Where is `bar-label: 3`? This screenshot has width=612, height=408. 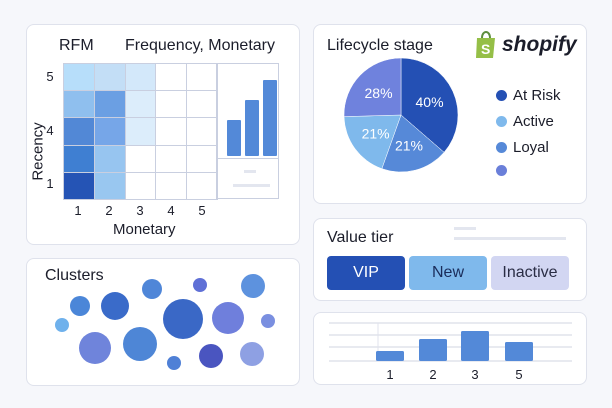
bar-label: 3 is located at coordinates (474, 374).